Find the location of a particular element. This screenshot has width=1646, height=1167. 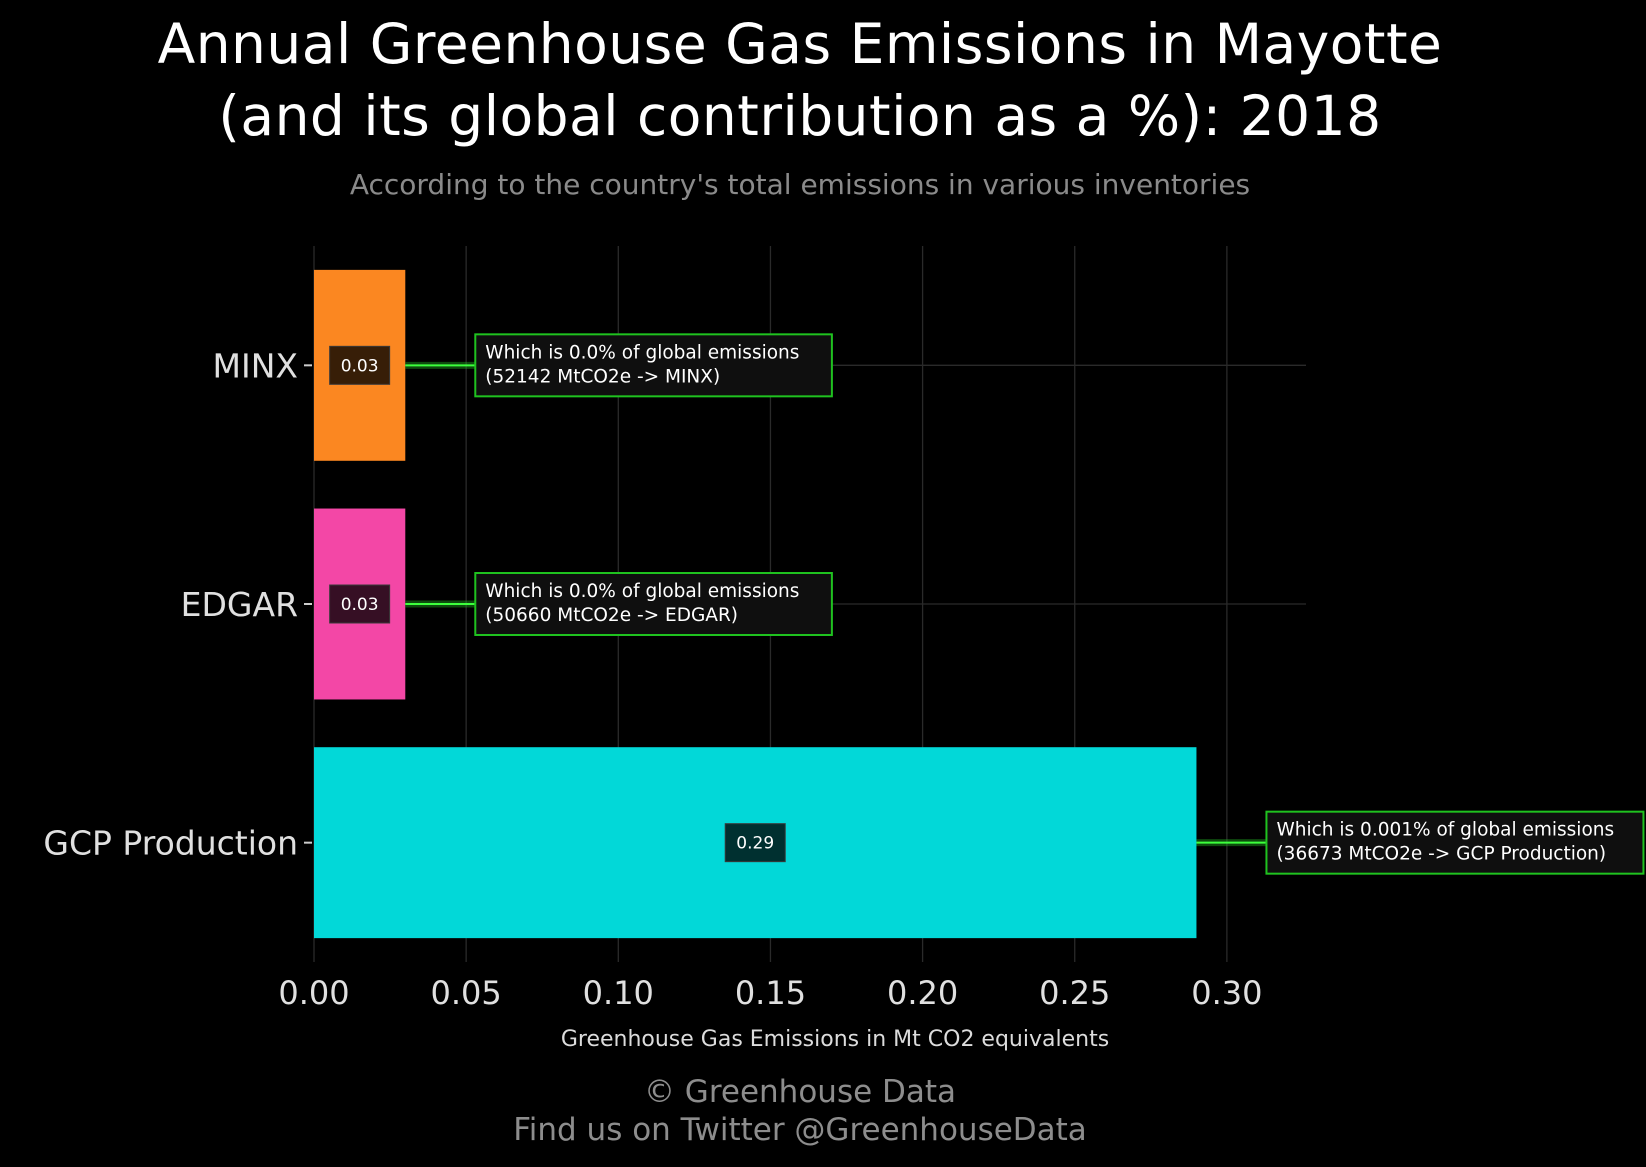

x-tick-label: 0.15 is located at coordinates (770, 993).